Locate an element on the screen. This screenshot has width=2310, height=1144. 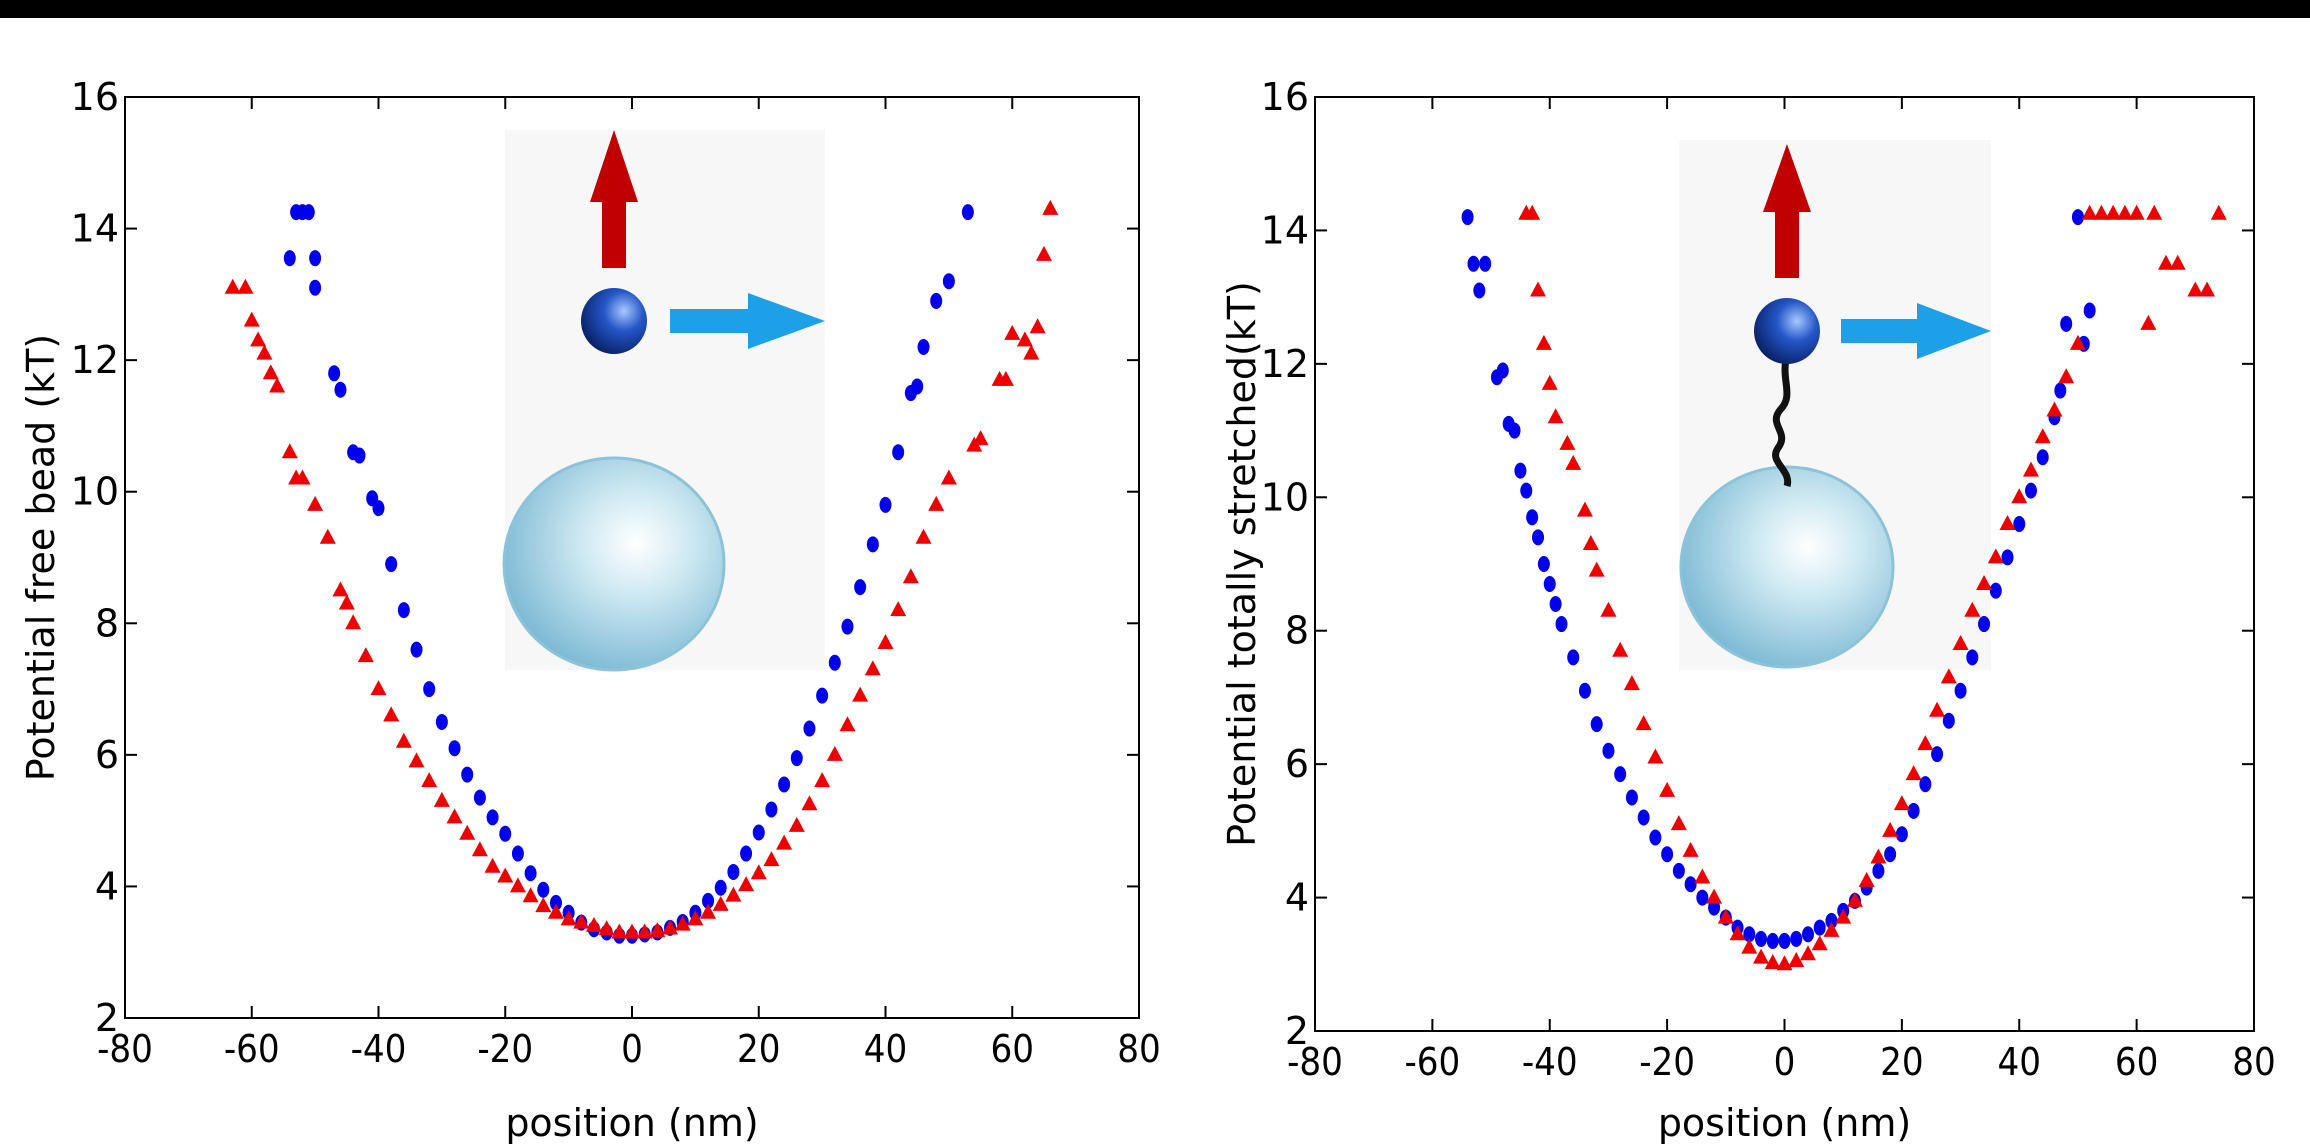
x-axis-label: position (nm) is located at coordinates (631, 1122).